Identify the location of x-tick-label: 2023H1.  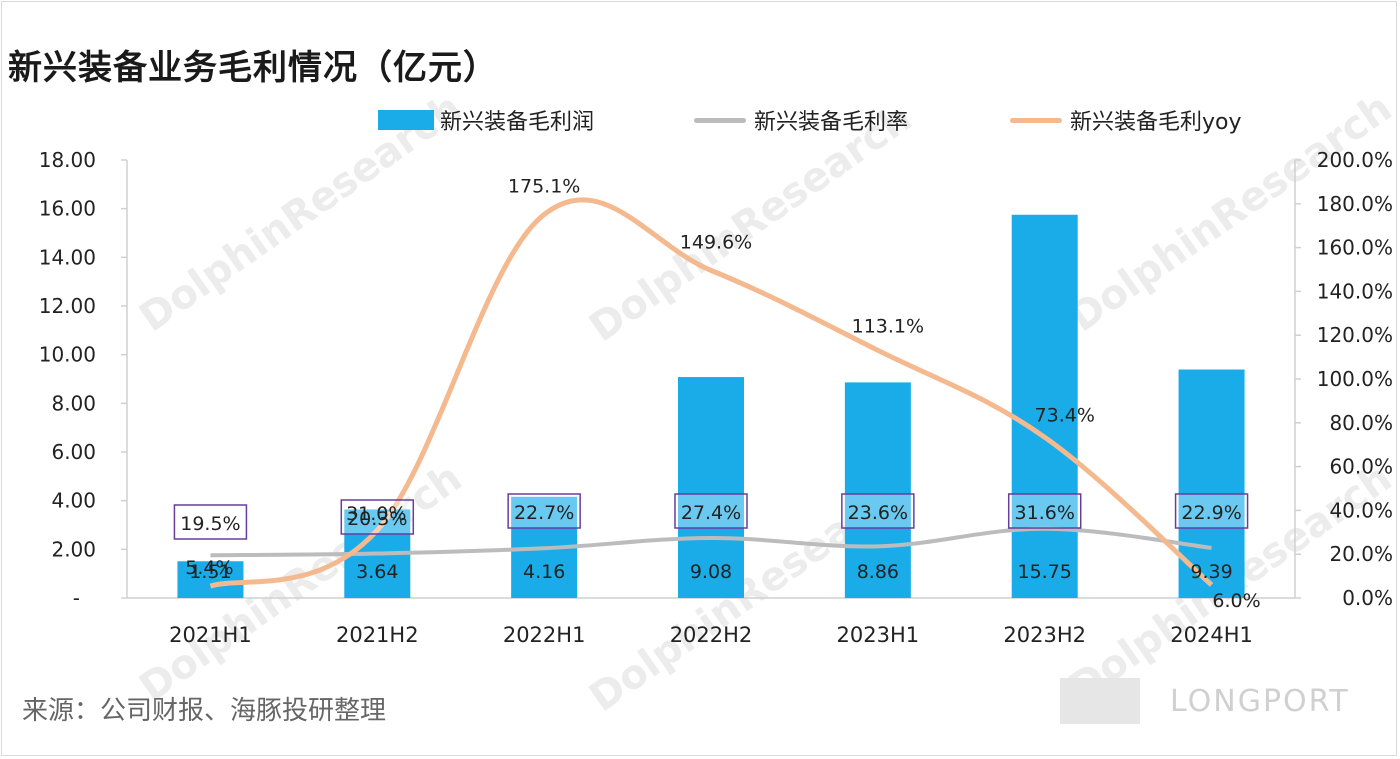
(878, 635).